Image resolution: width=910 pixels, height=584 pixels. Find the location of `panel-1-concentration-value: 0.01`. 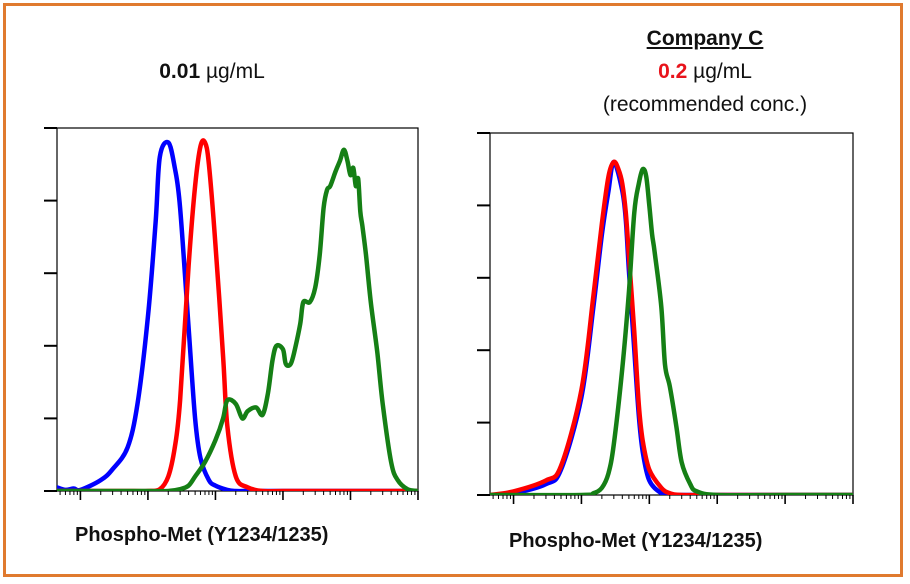

panel-1-concentration-value: 0.01 is located at coordinates (180, 71).